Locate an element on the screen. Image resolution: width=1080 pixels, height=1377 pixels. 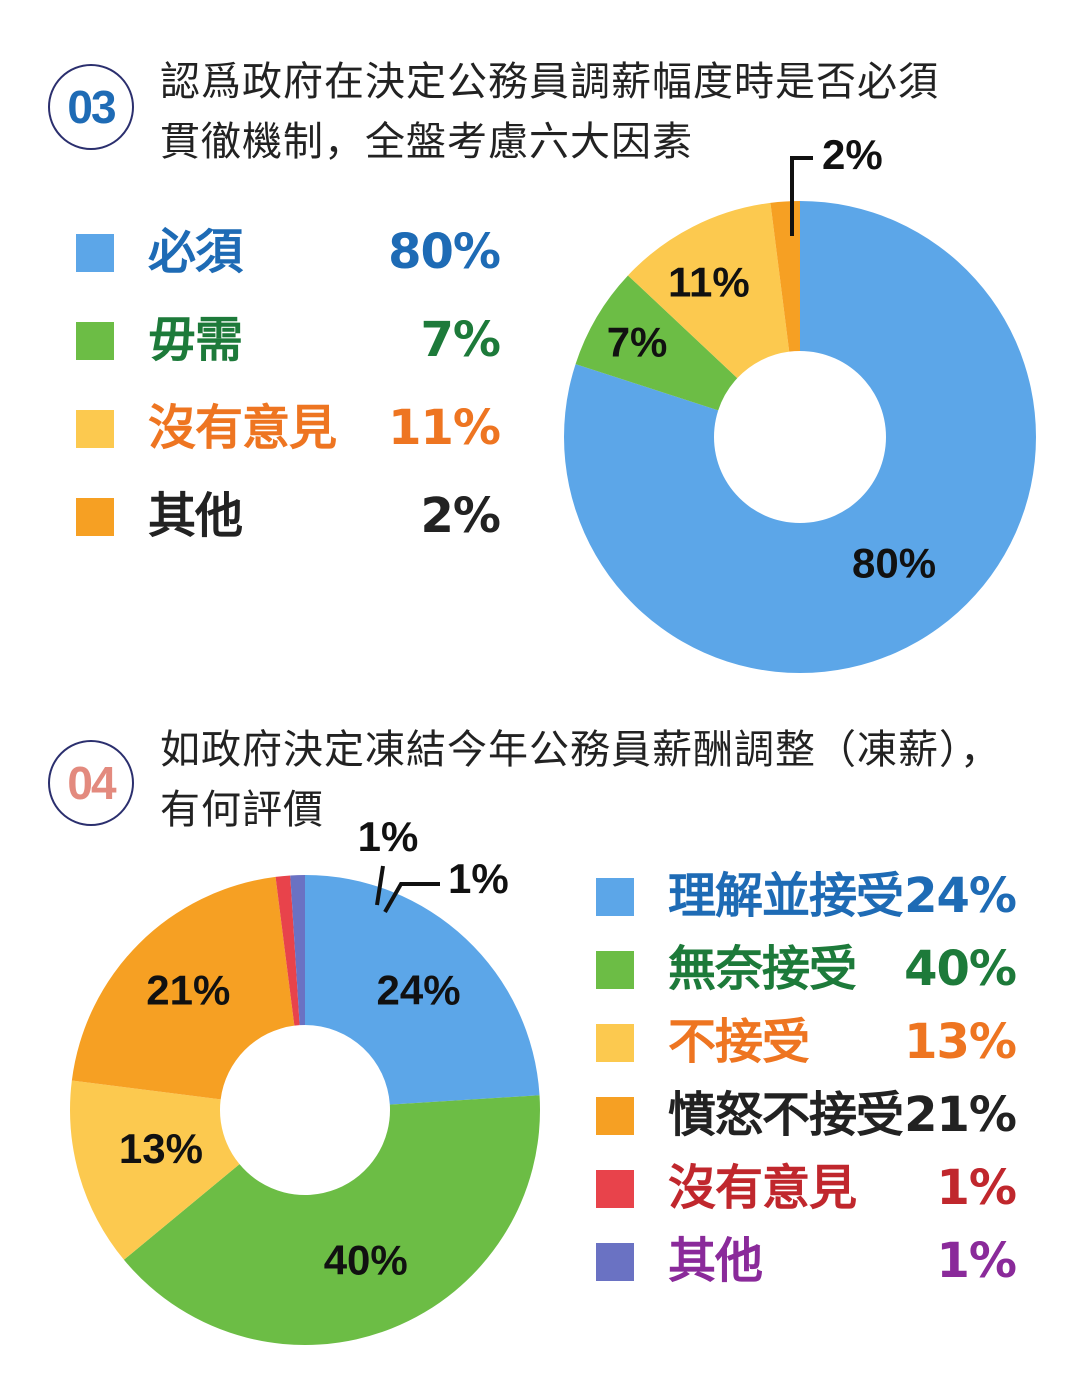
question-title-03: 認爲政府在決定公務員調薪幅度時是否必須 貫徹機制，全盤考慮六大因素 is located at coordinates (549, 112).